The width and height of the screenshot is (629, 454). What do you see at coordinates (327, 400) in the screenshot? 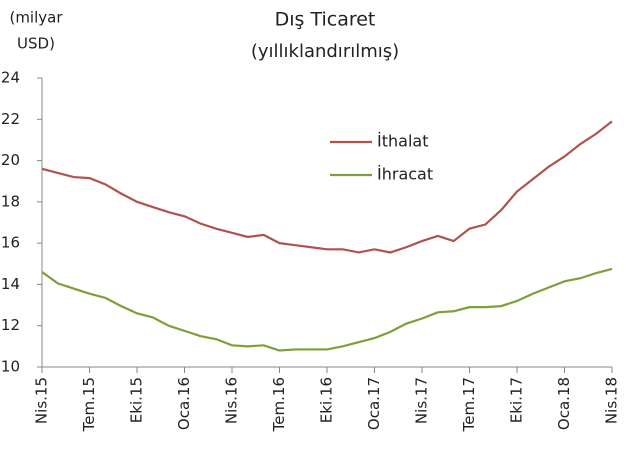
I see `x-tick-label: Eki.16` at bounding box center [327, 400].